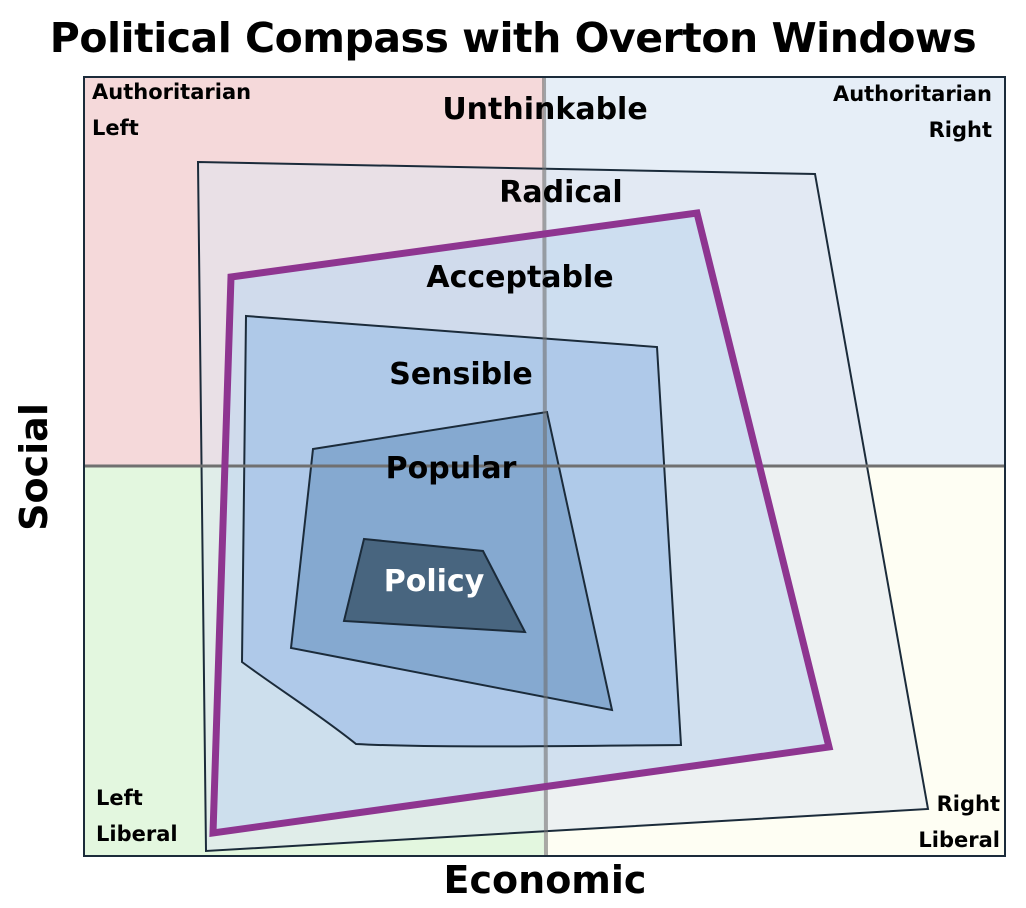  What do you see at coordinates (545, 880) in the screenshot?
I see `x-axis-label: Economic` at bounding box center [545, 880].